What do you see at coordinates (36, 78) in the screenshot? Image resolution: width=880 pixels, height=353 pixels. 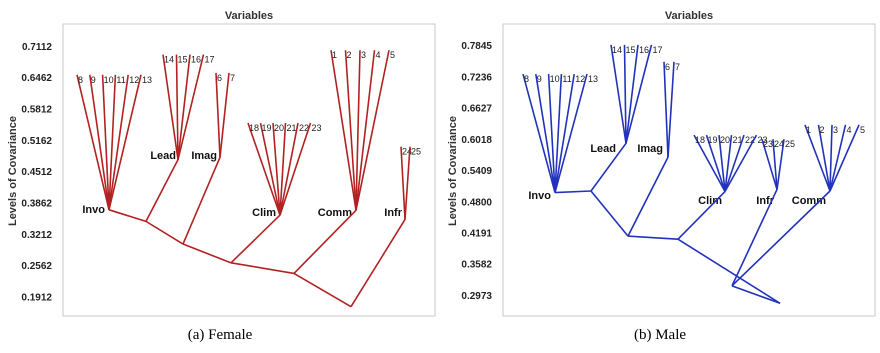 I see `y-tick-label: 0.6462` at bounding box center [36, 78].